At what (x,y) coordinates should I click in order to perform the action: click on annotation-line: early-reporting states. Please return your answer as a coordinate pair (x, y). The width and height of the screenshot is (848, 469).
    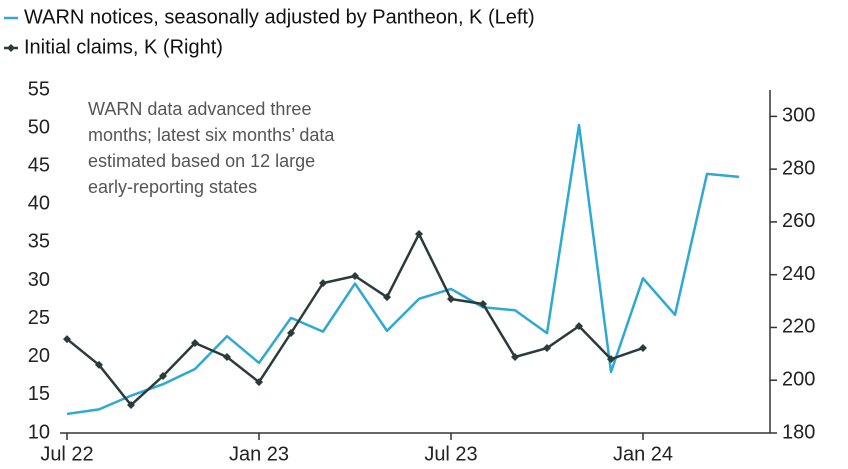
    Looking at the image, I should click on (172, 187).